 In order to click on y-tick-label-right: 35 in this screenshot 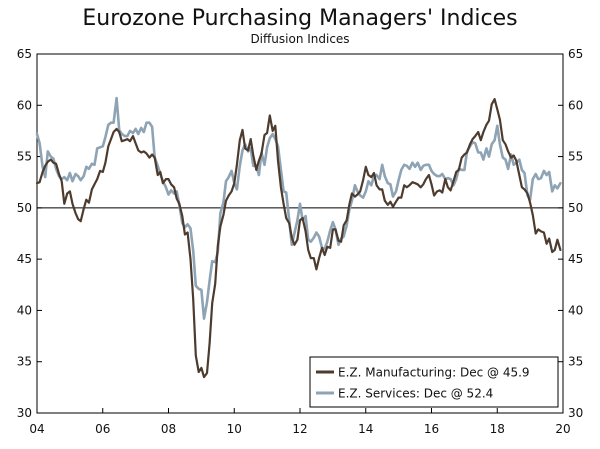, I will do `click(575, 362)`.